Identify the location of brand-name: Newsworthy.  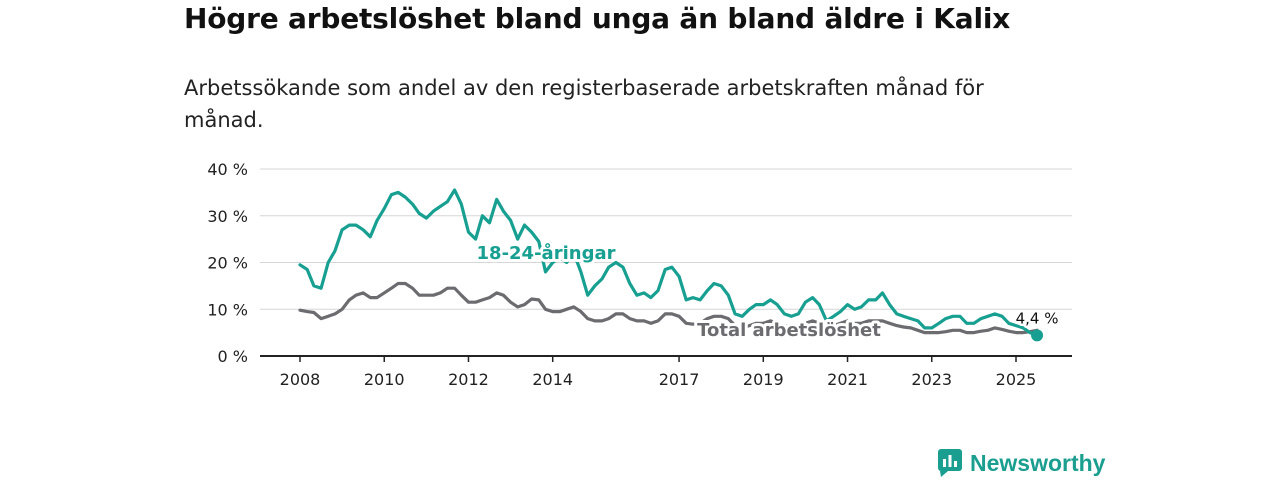
(1038, 462).